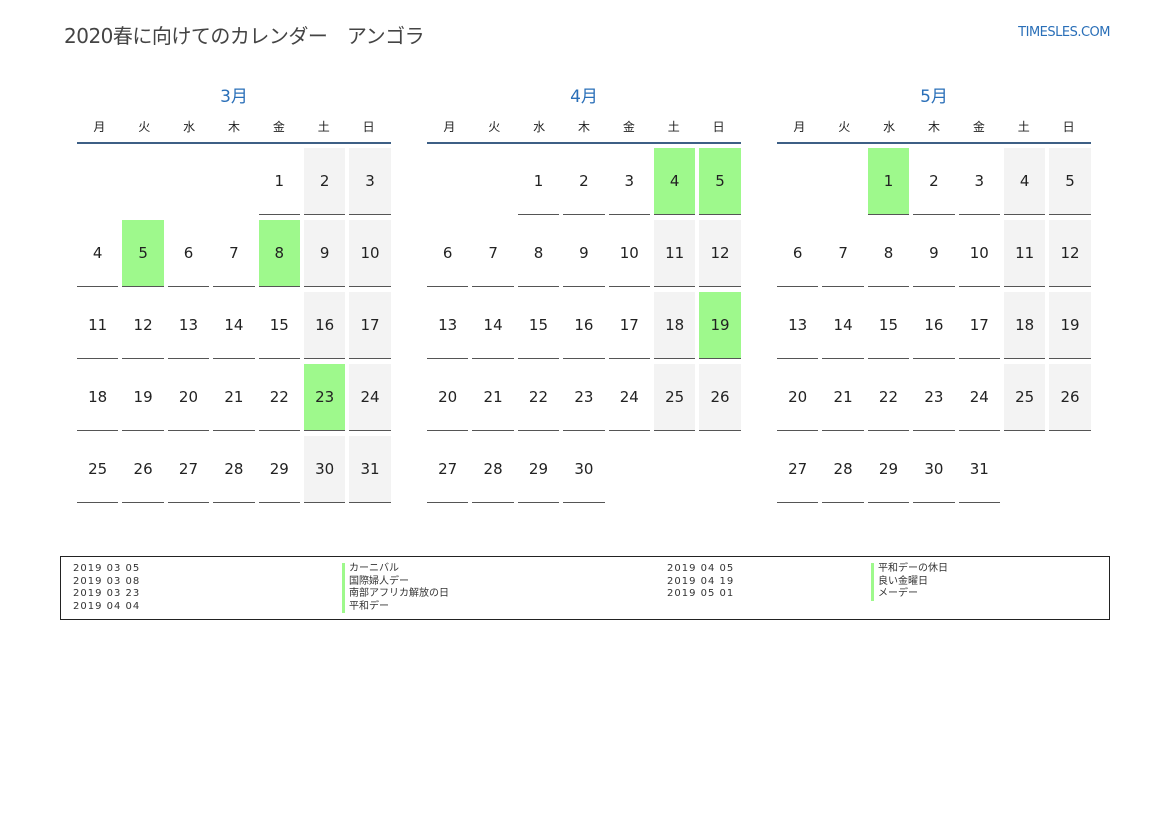  I want to click on holiday-day-cell: 8, so click(279, 253).